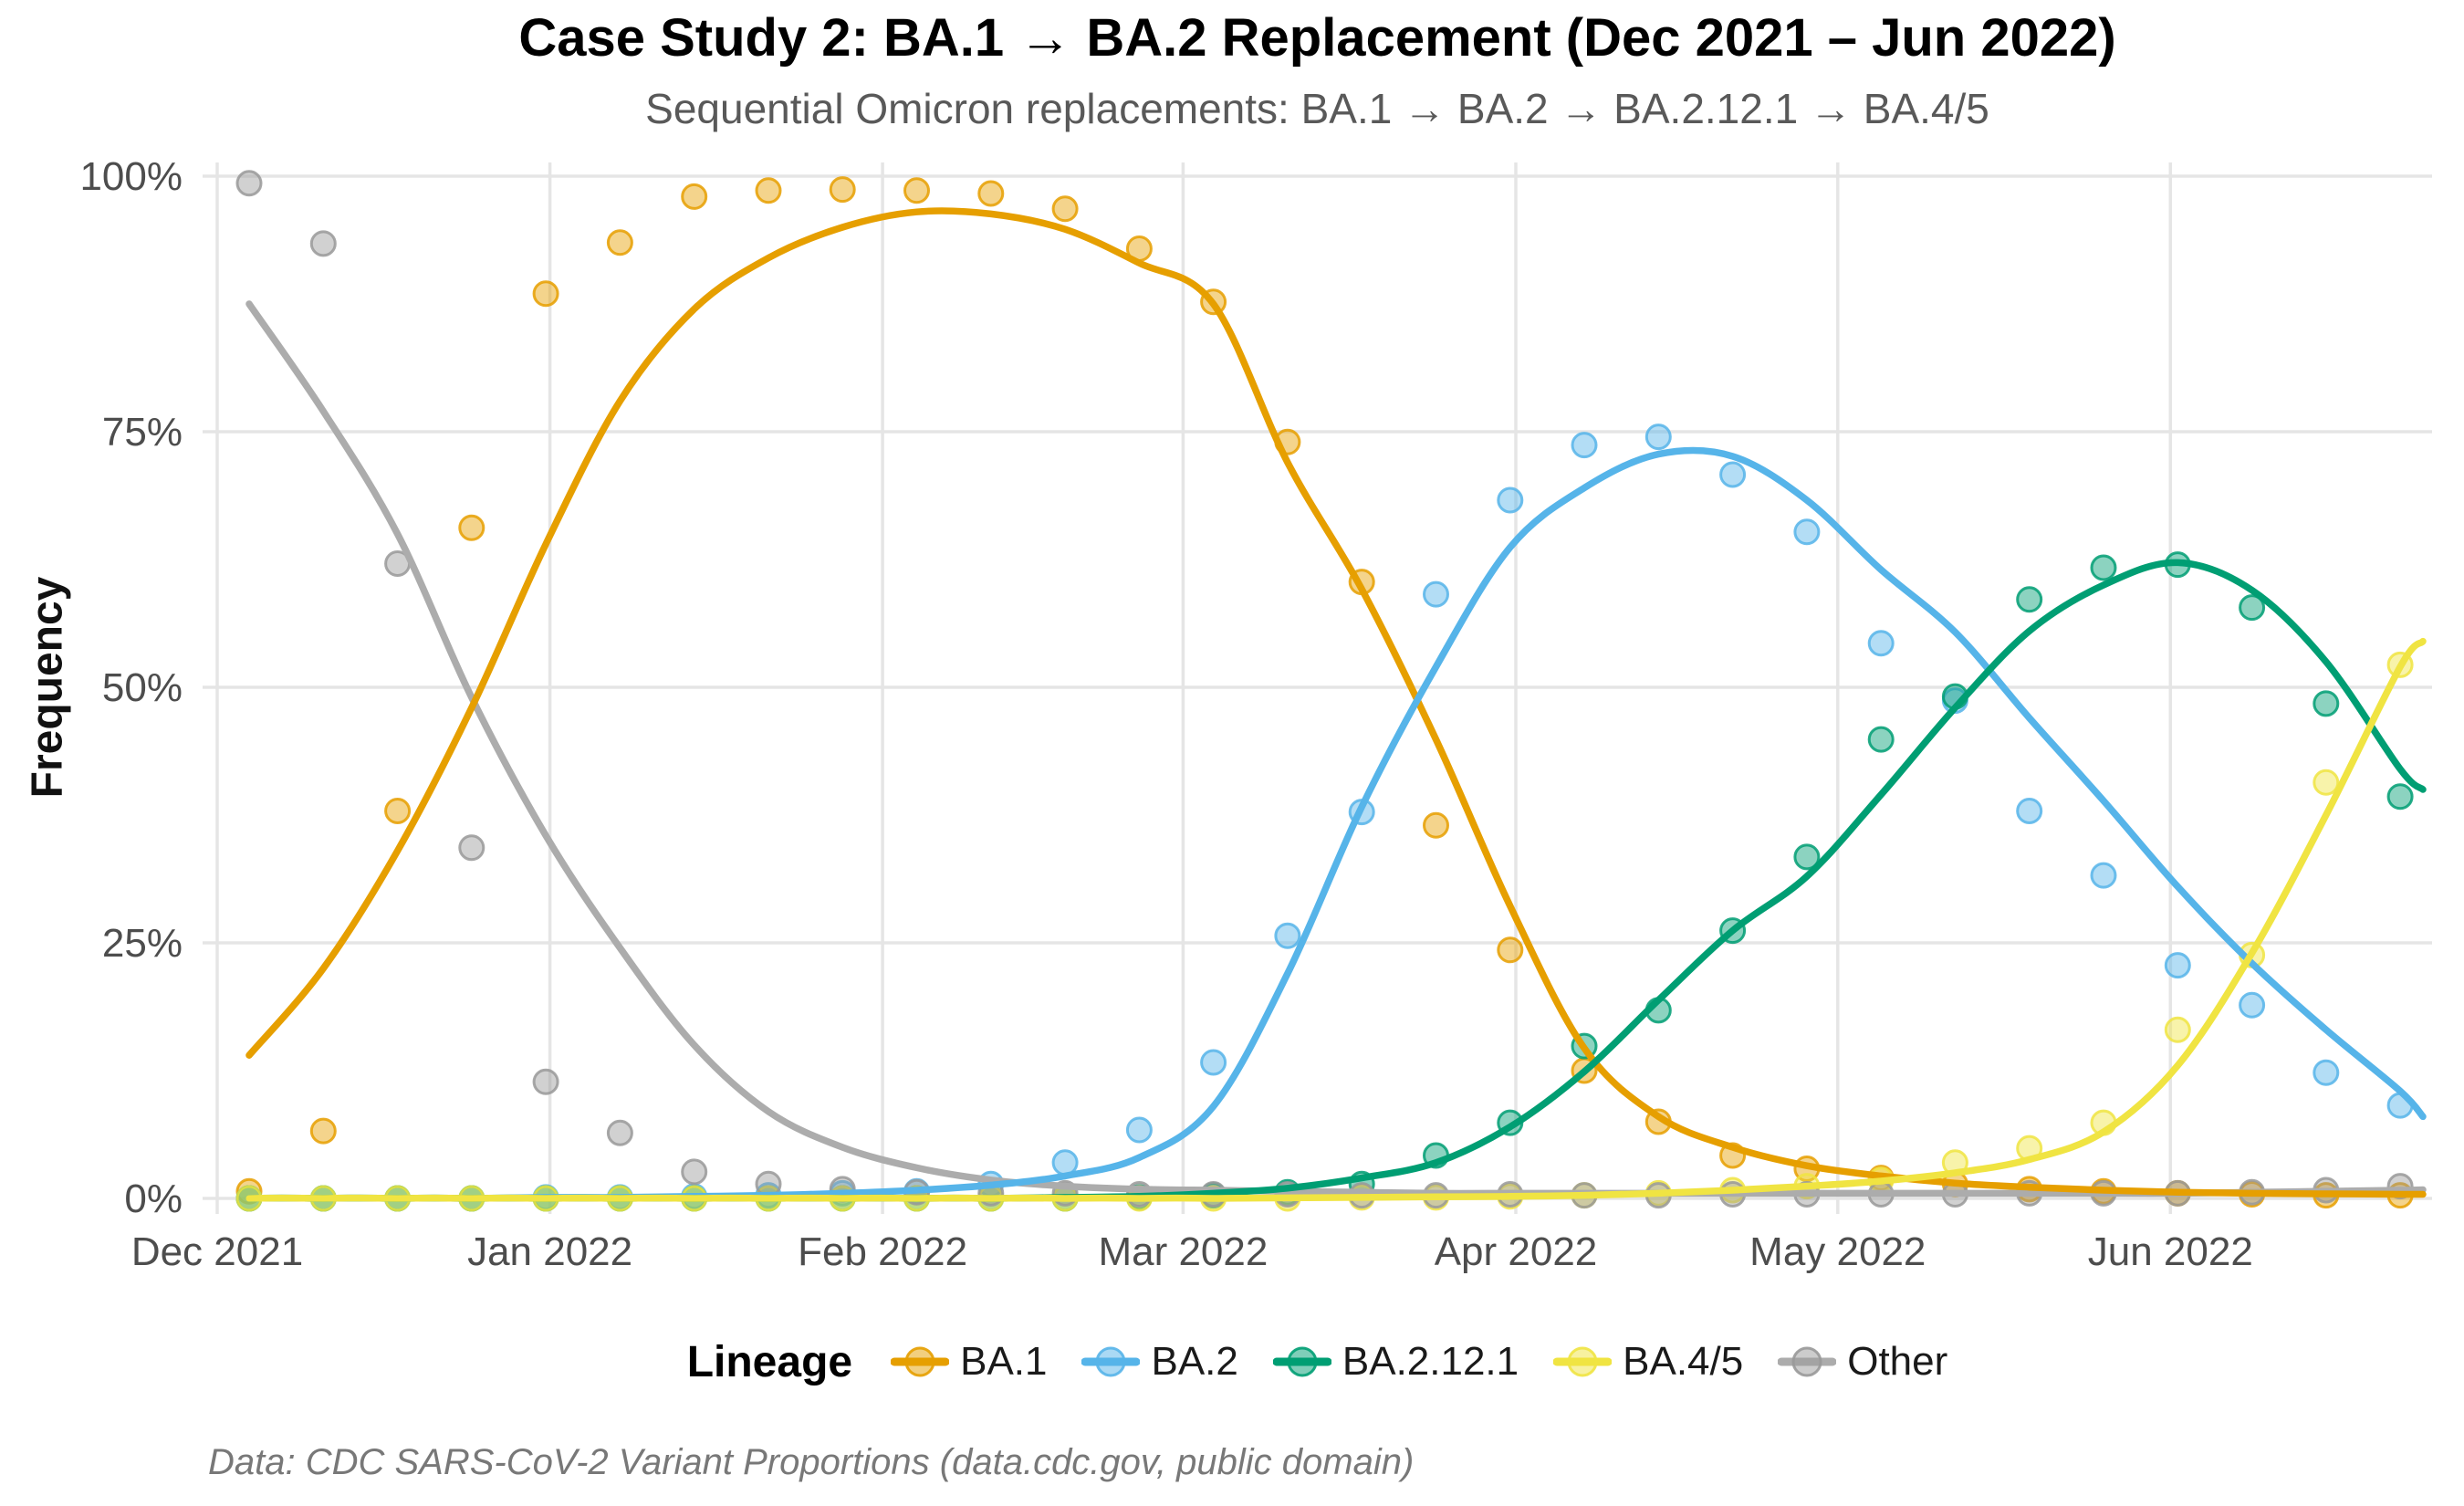 This screenshot has width=2464, height=1506. I want to click on legend-item-ba-1: BA.1, so click(969, 1362).